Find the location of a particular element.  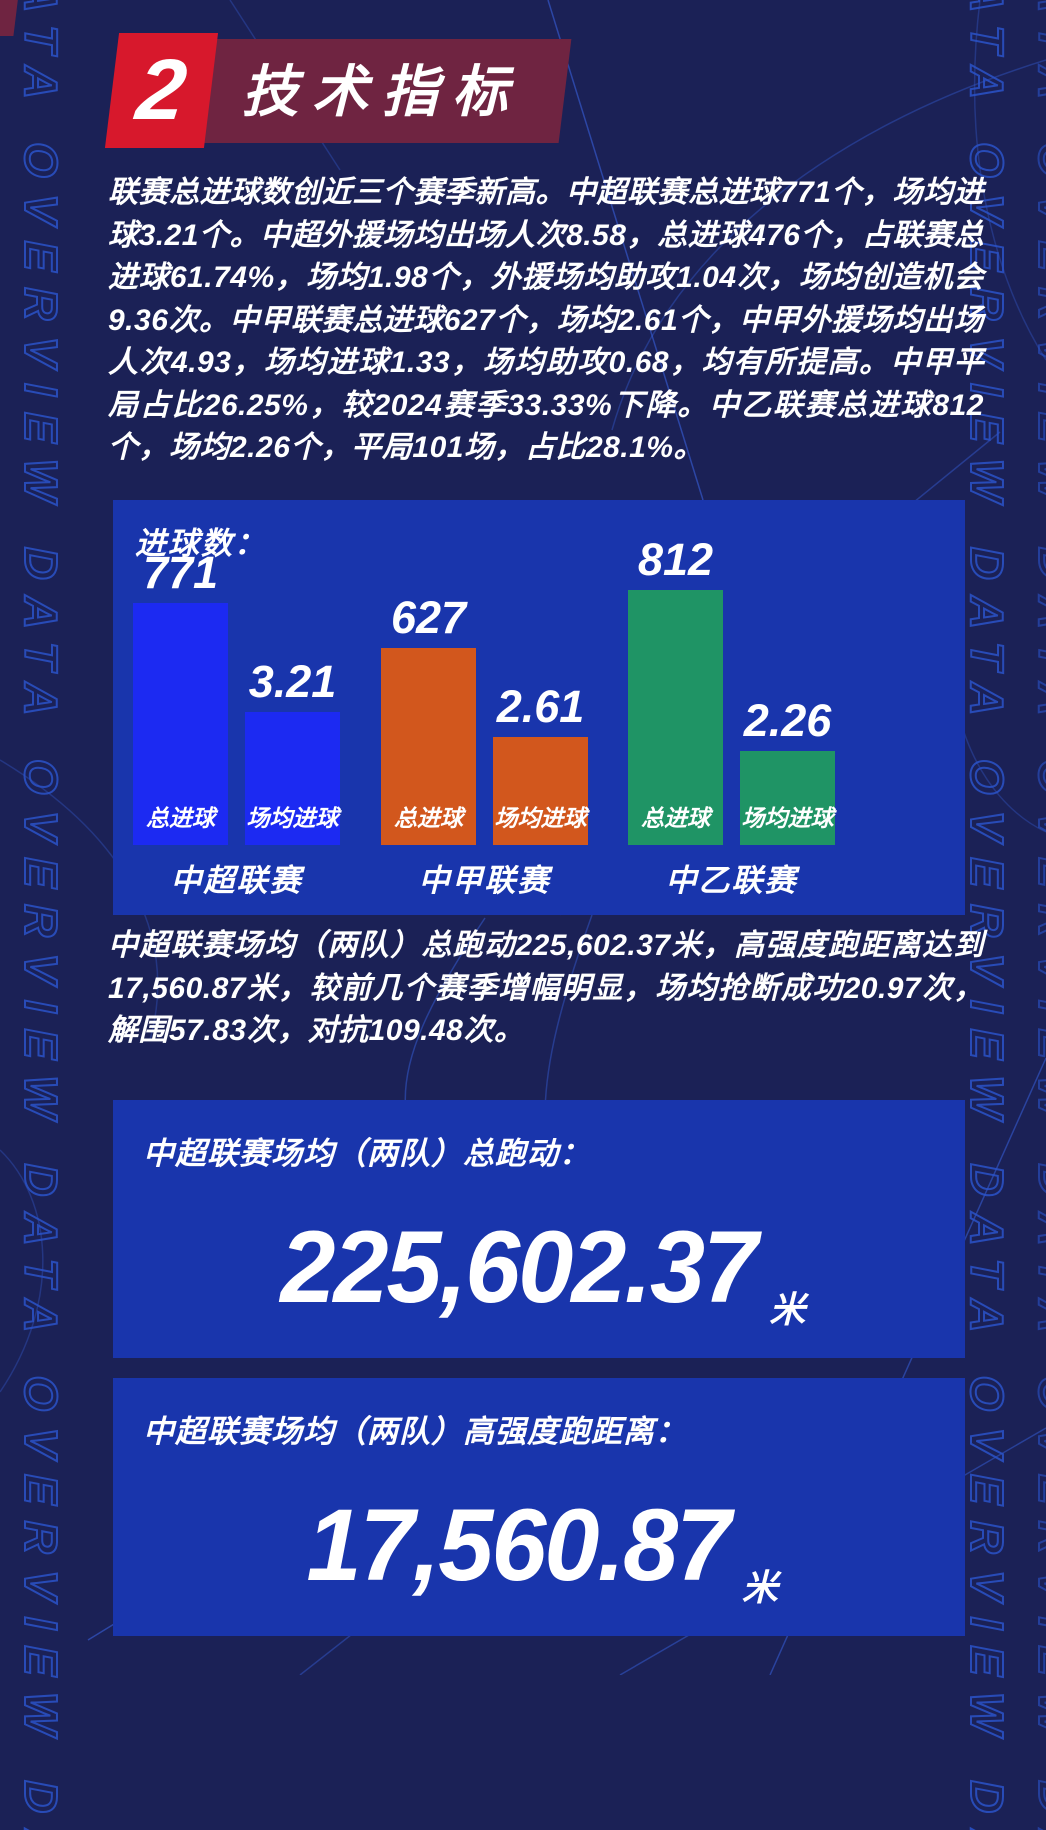

stat-value-row: 225,602.37 米 is located at coordinates (539, 1262).